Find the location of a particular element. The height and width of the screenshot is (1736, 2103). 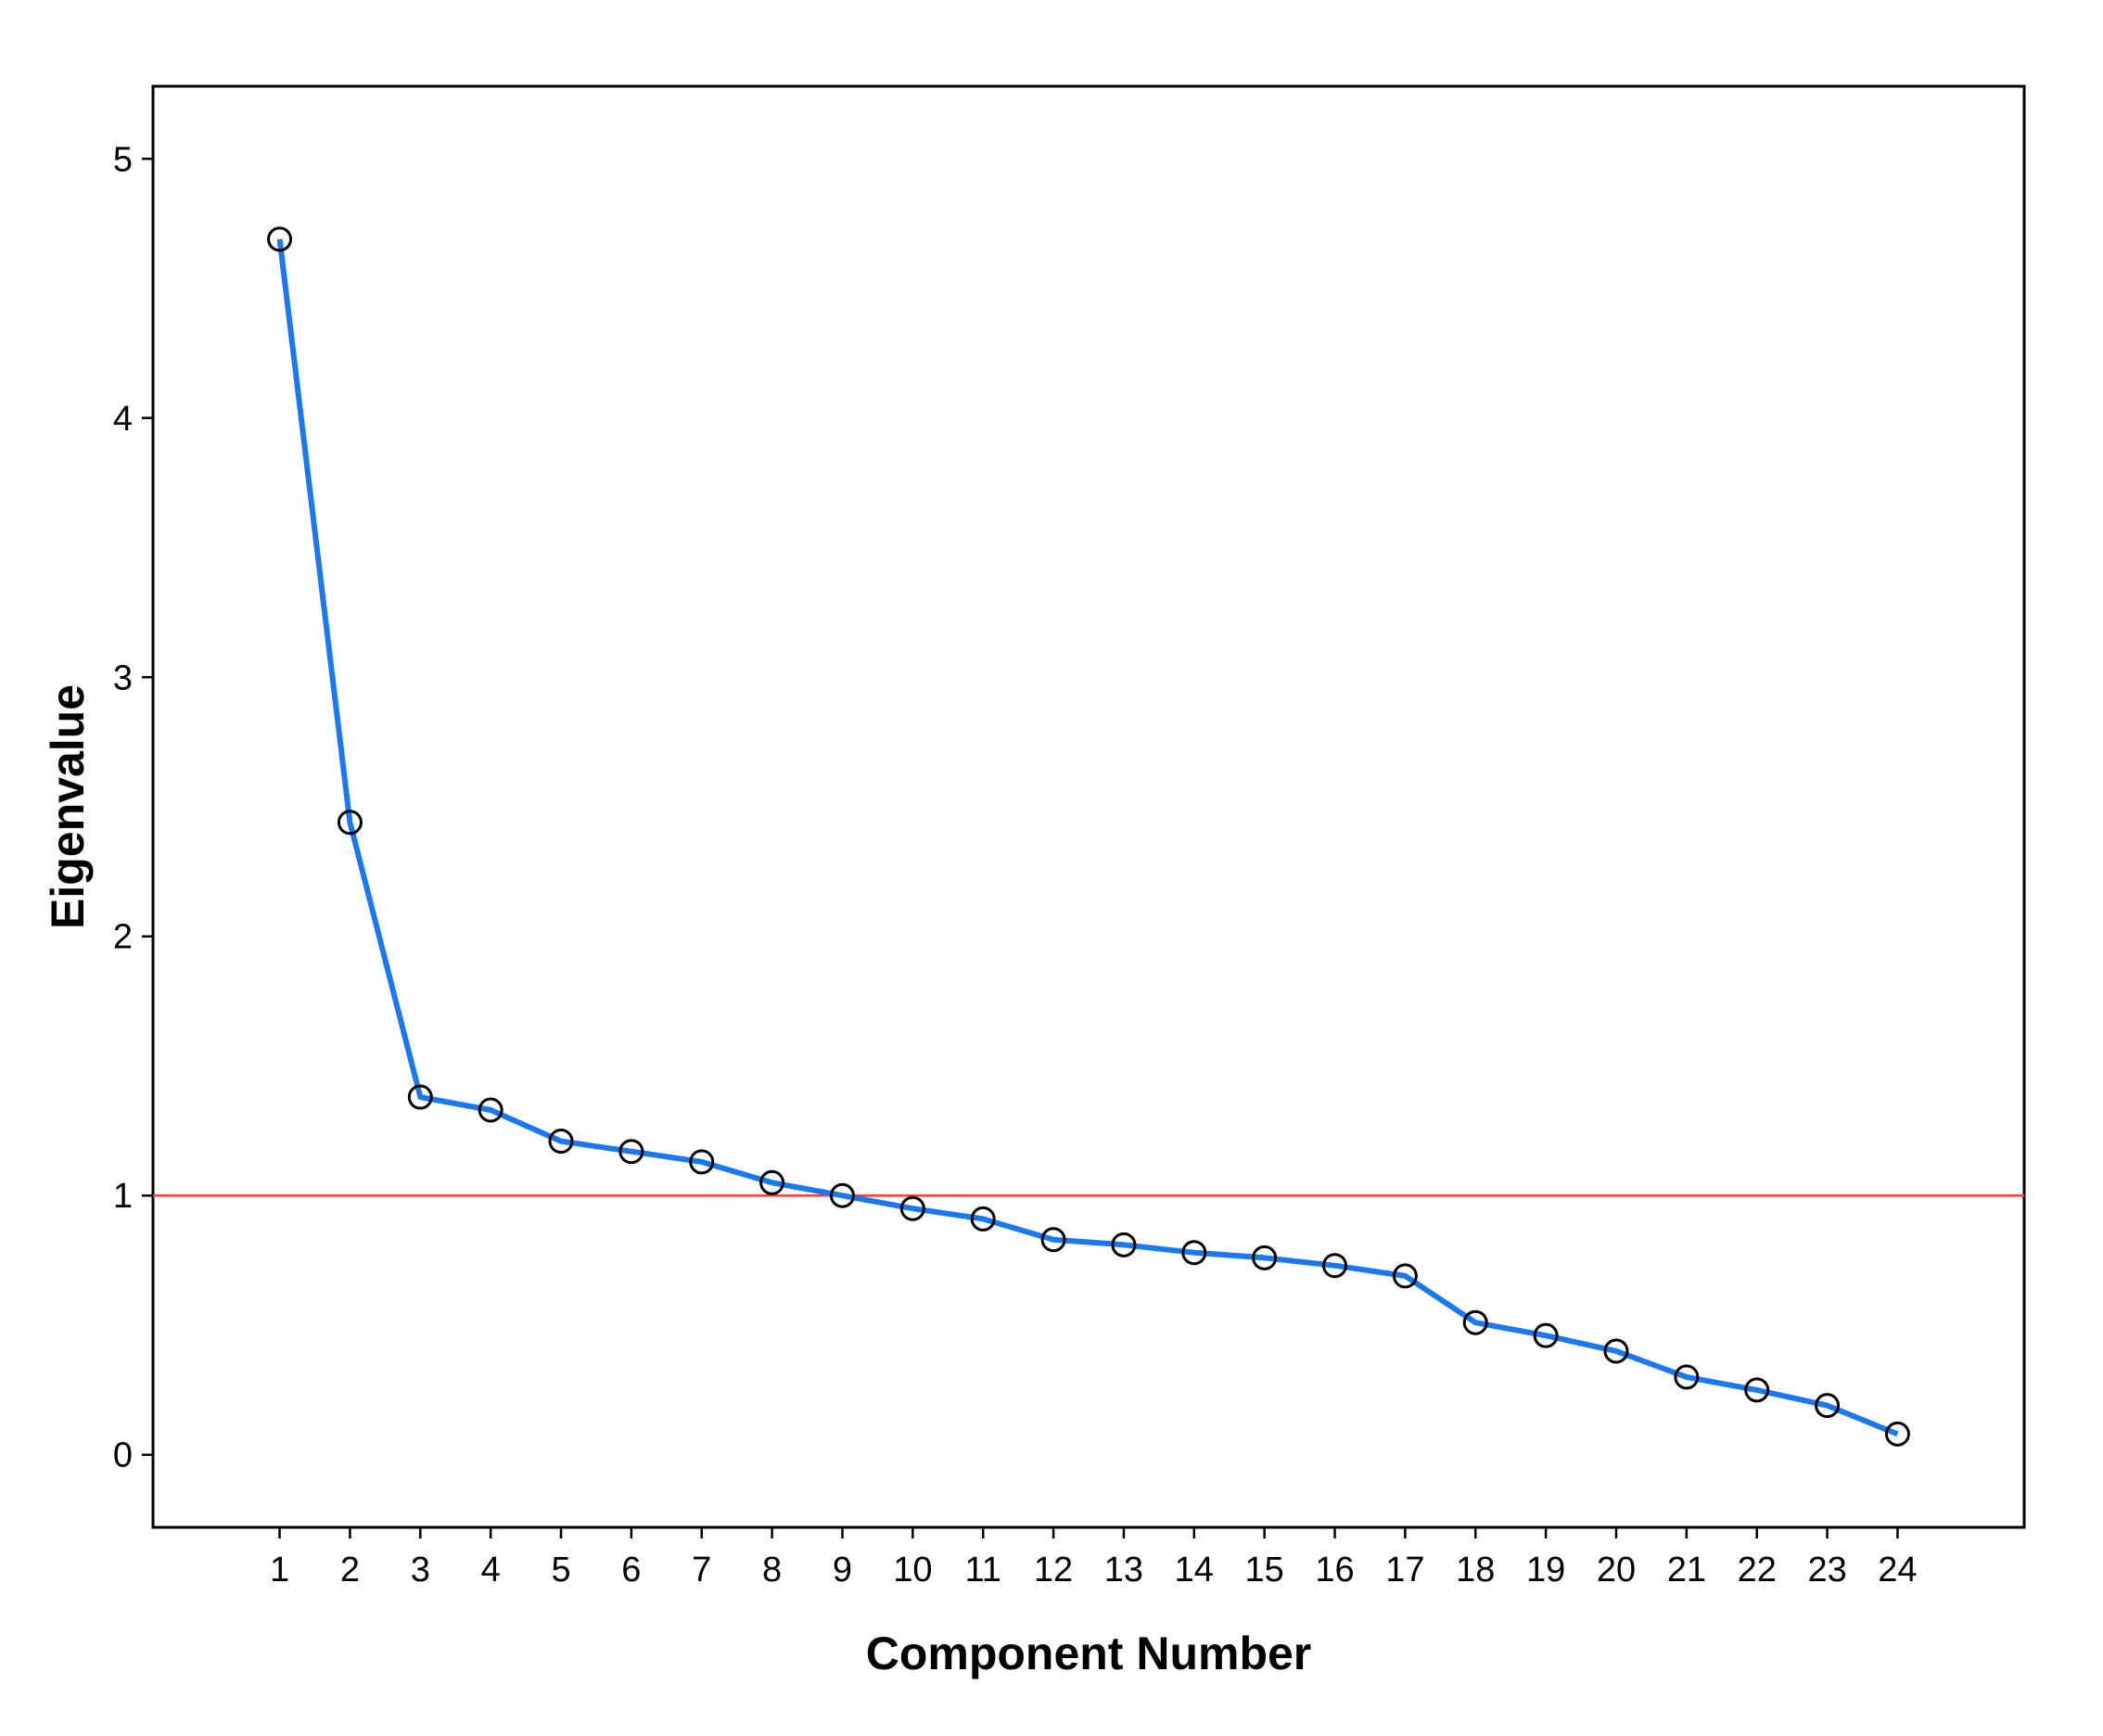

x-tick-label: 7 is located at coordinates (701, 1570).